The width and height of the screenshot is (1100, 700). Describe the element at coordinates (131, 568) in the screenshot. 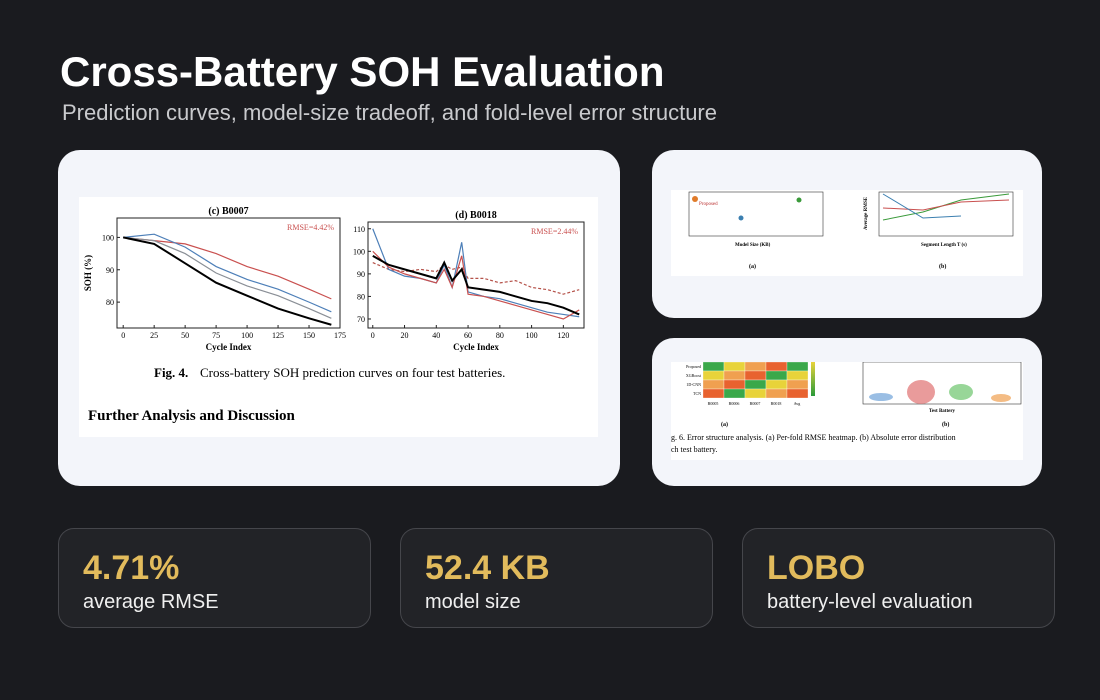

I see `stat-value: 4.71%` at that location.